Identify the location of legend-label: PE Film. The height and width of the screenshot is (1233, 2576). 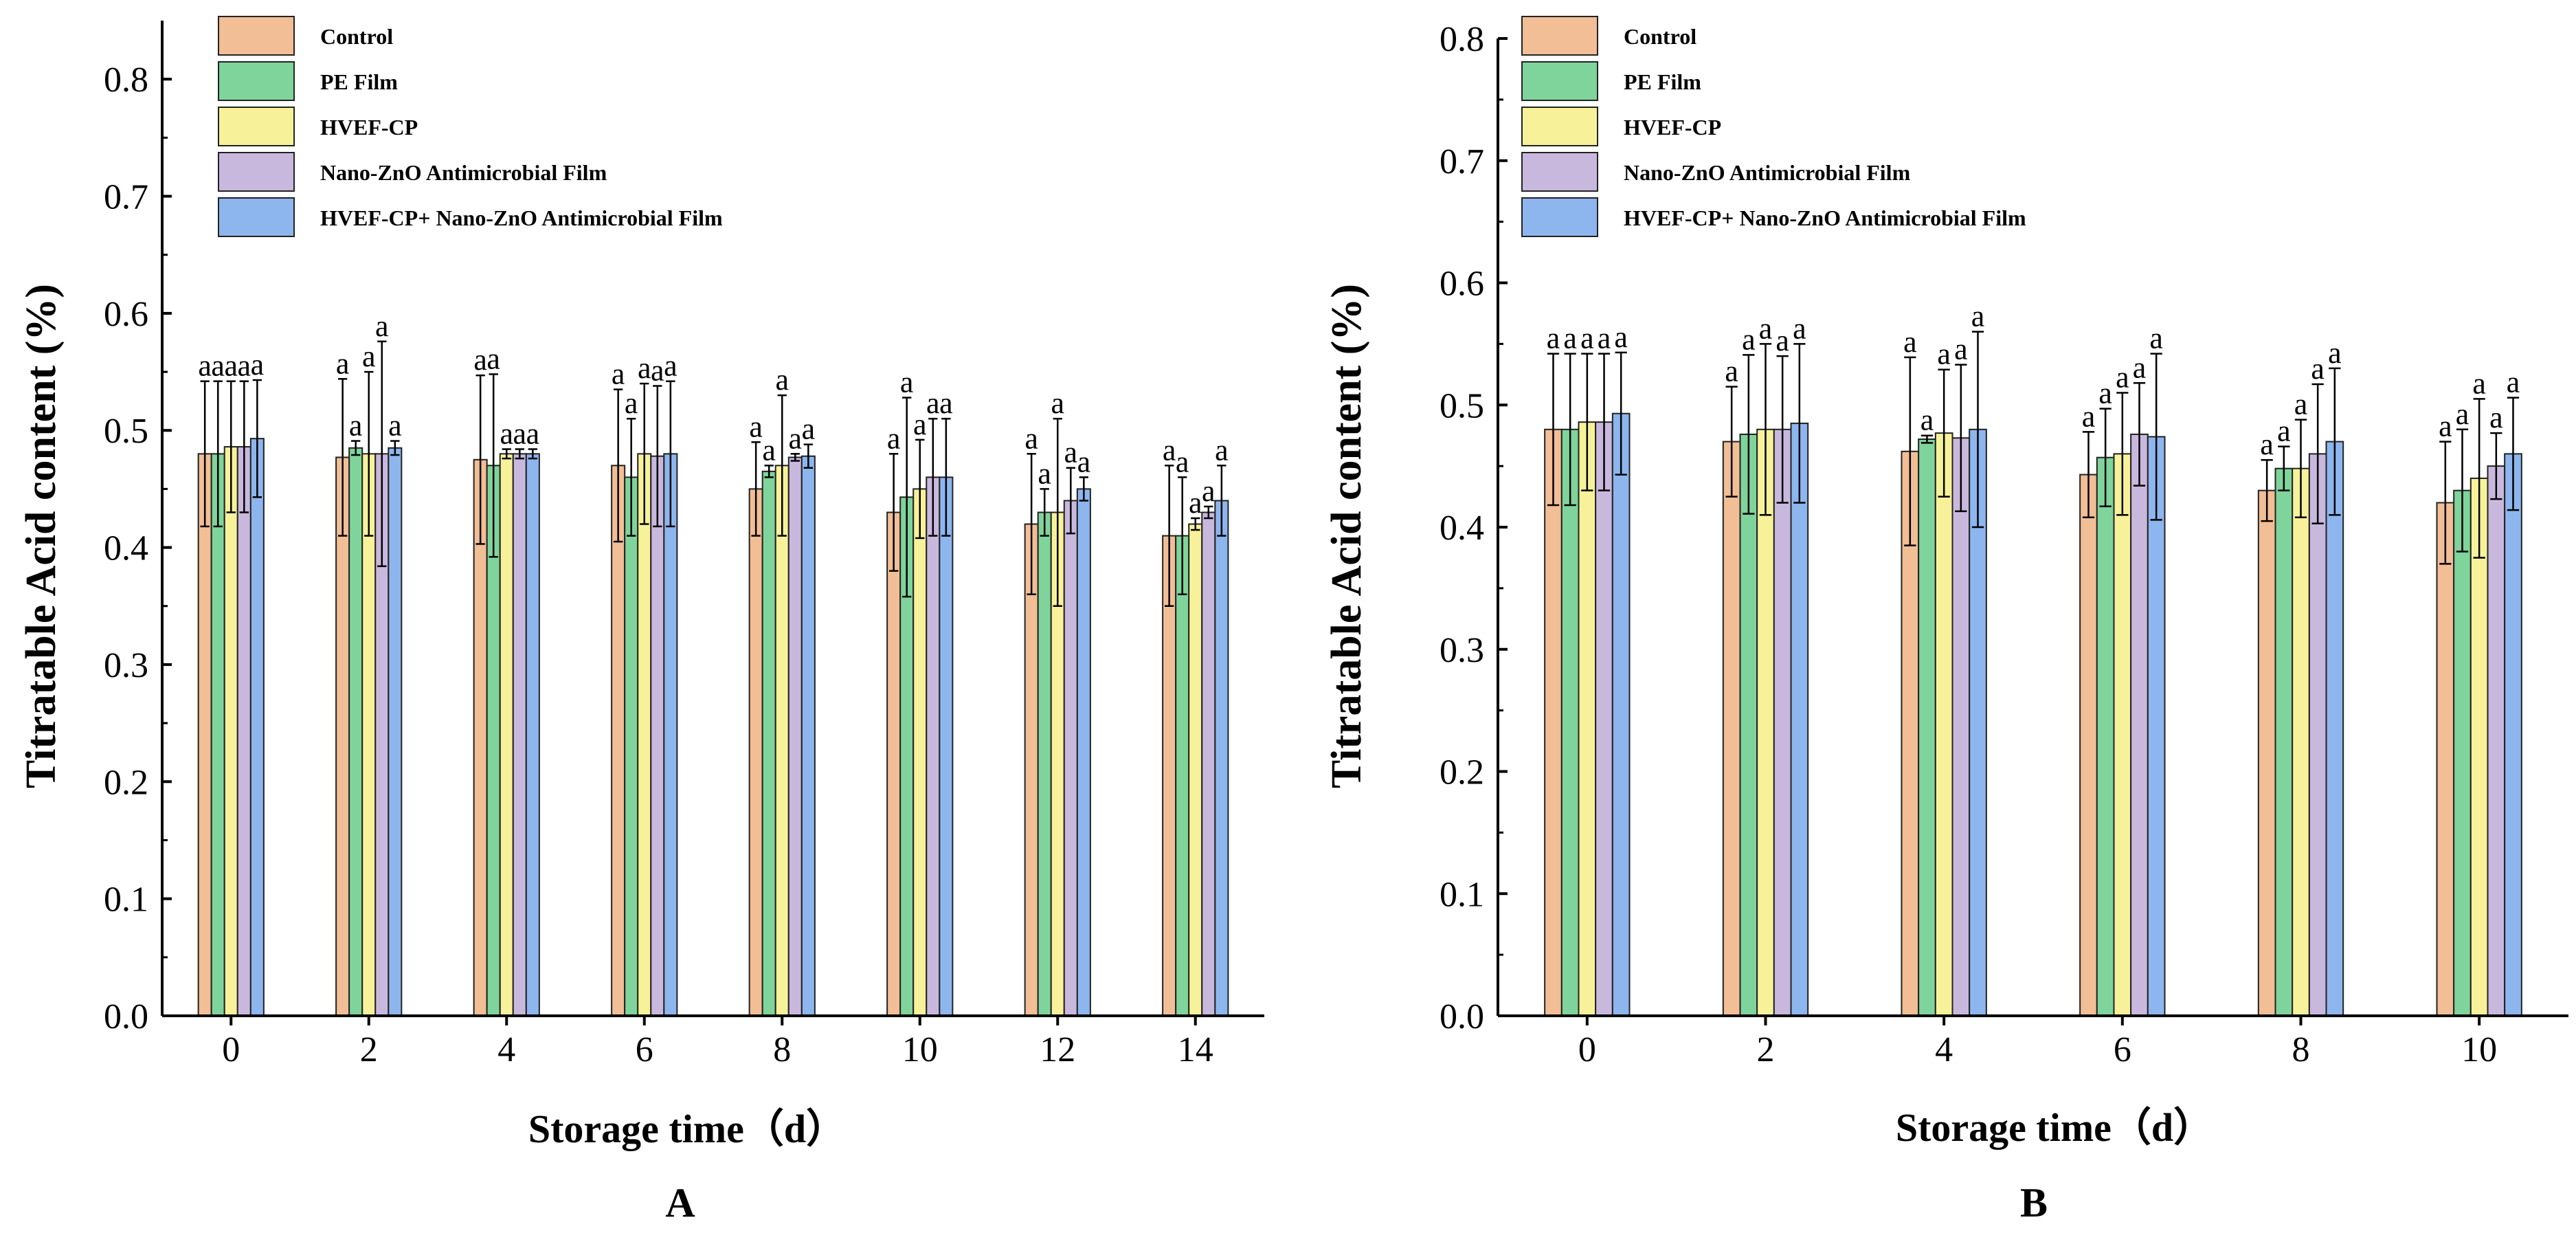
(359, 81).